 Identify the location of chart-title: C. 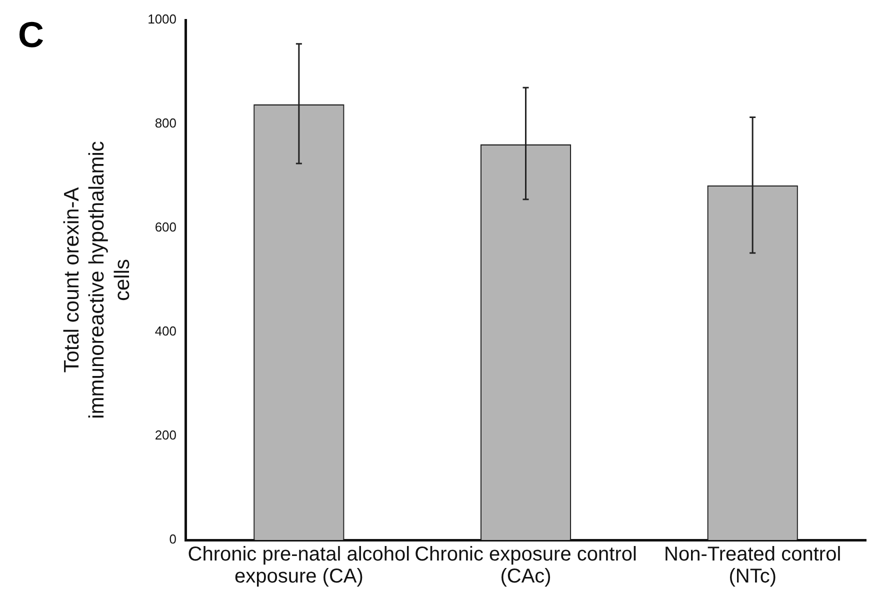
(31, 35).